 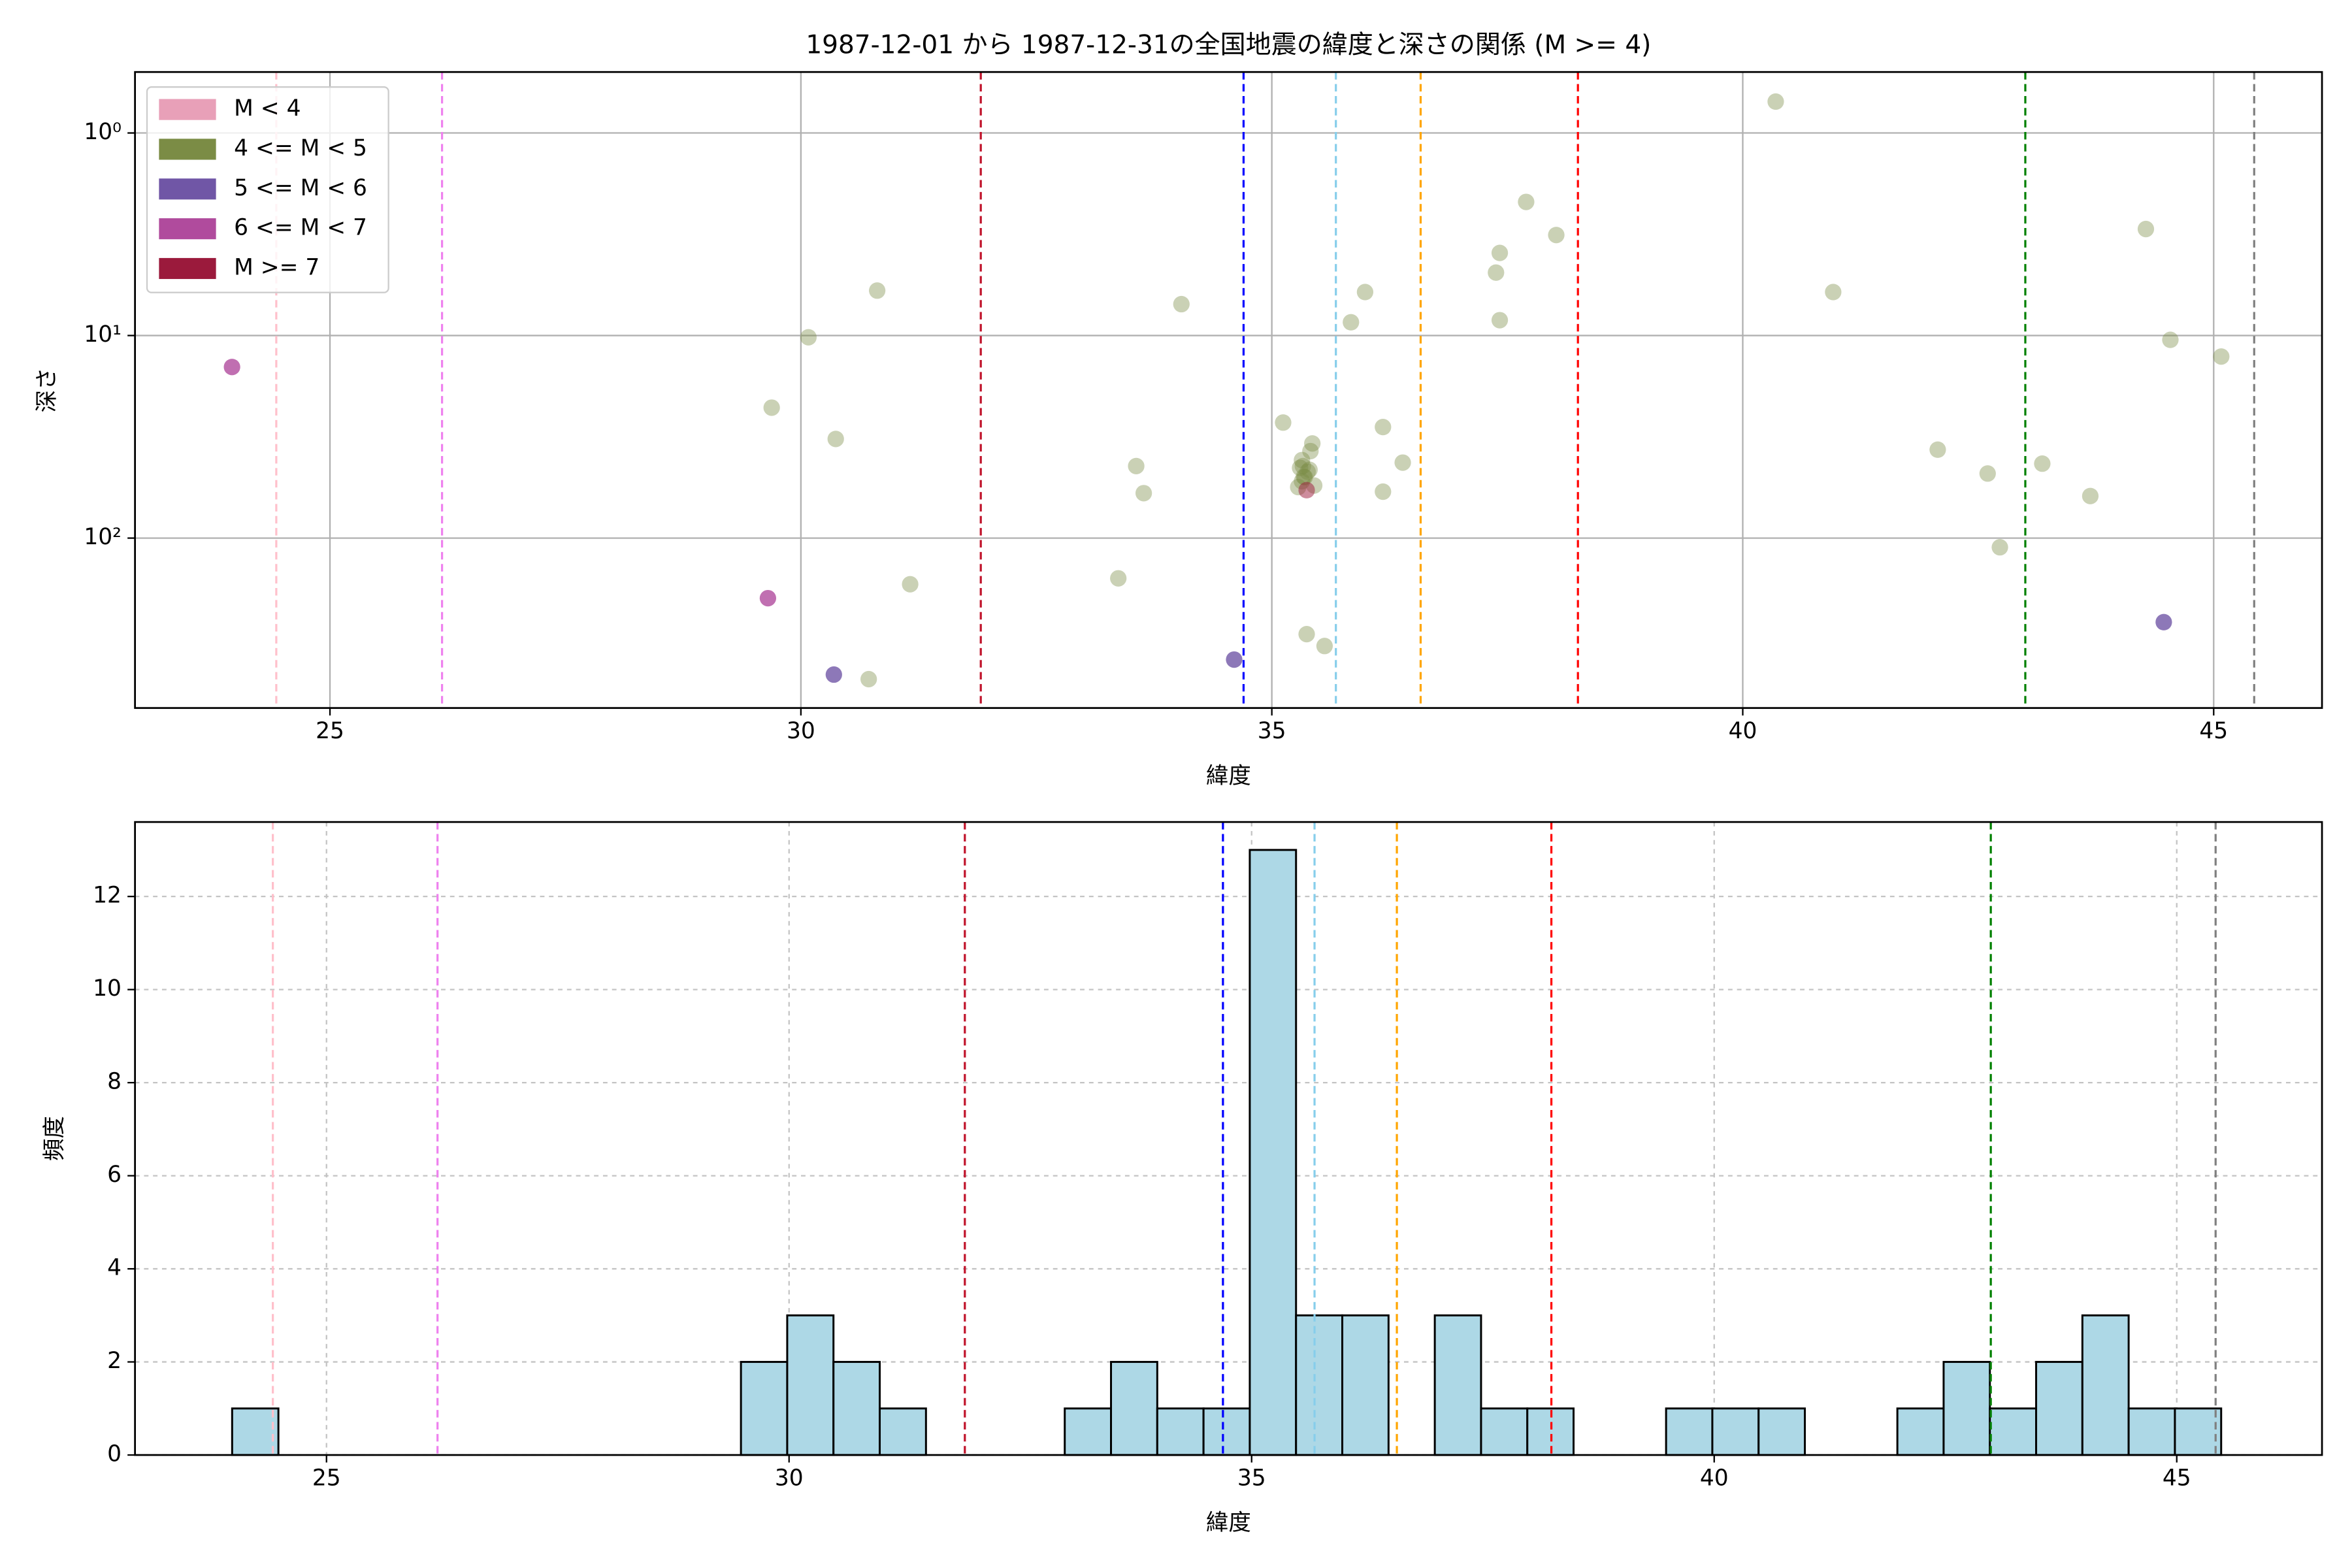 I want to click on y-tick-label: 10, so click(x=107, y=988).